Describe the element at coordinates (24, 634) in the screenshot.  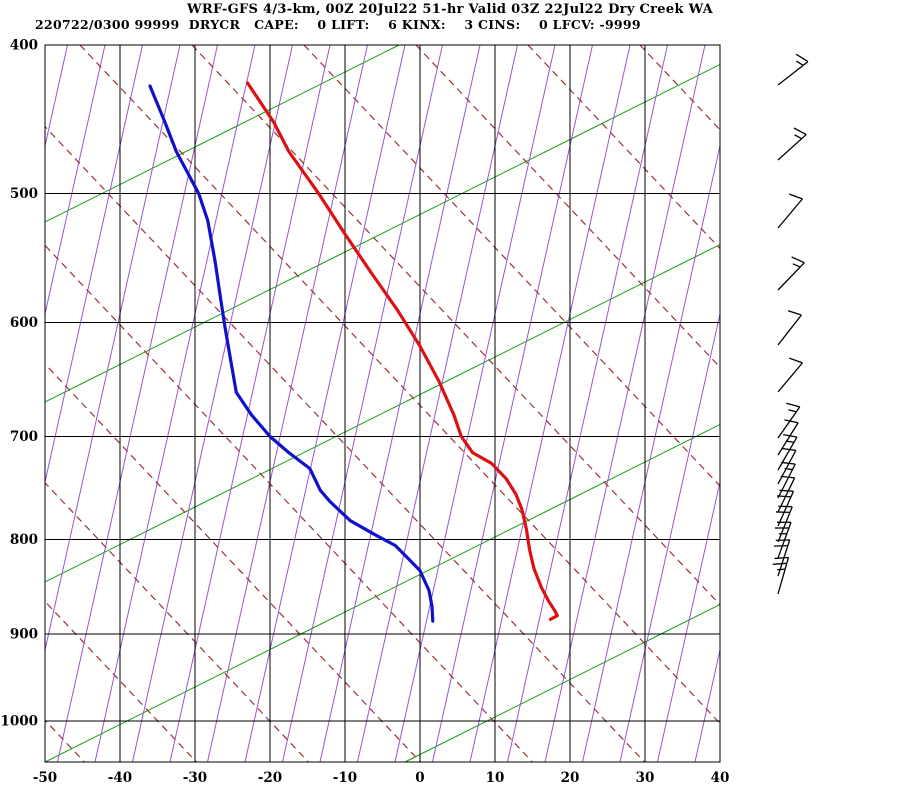
I see `y-axis-tick-label: 900` at that location.